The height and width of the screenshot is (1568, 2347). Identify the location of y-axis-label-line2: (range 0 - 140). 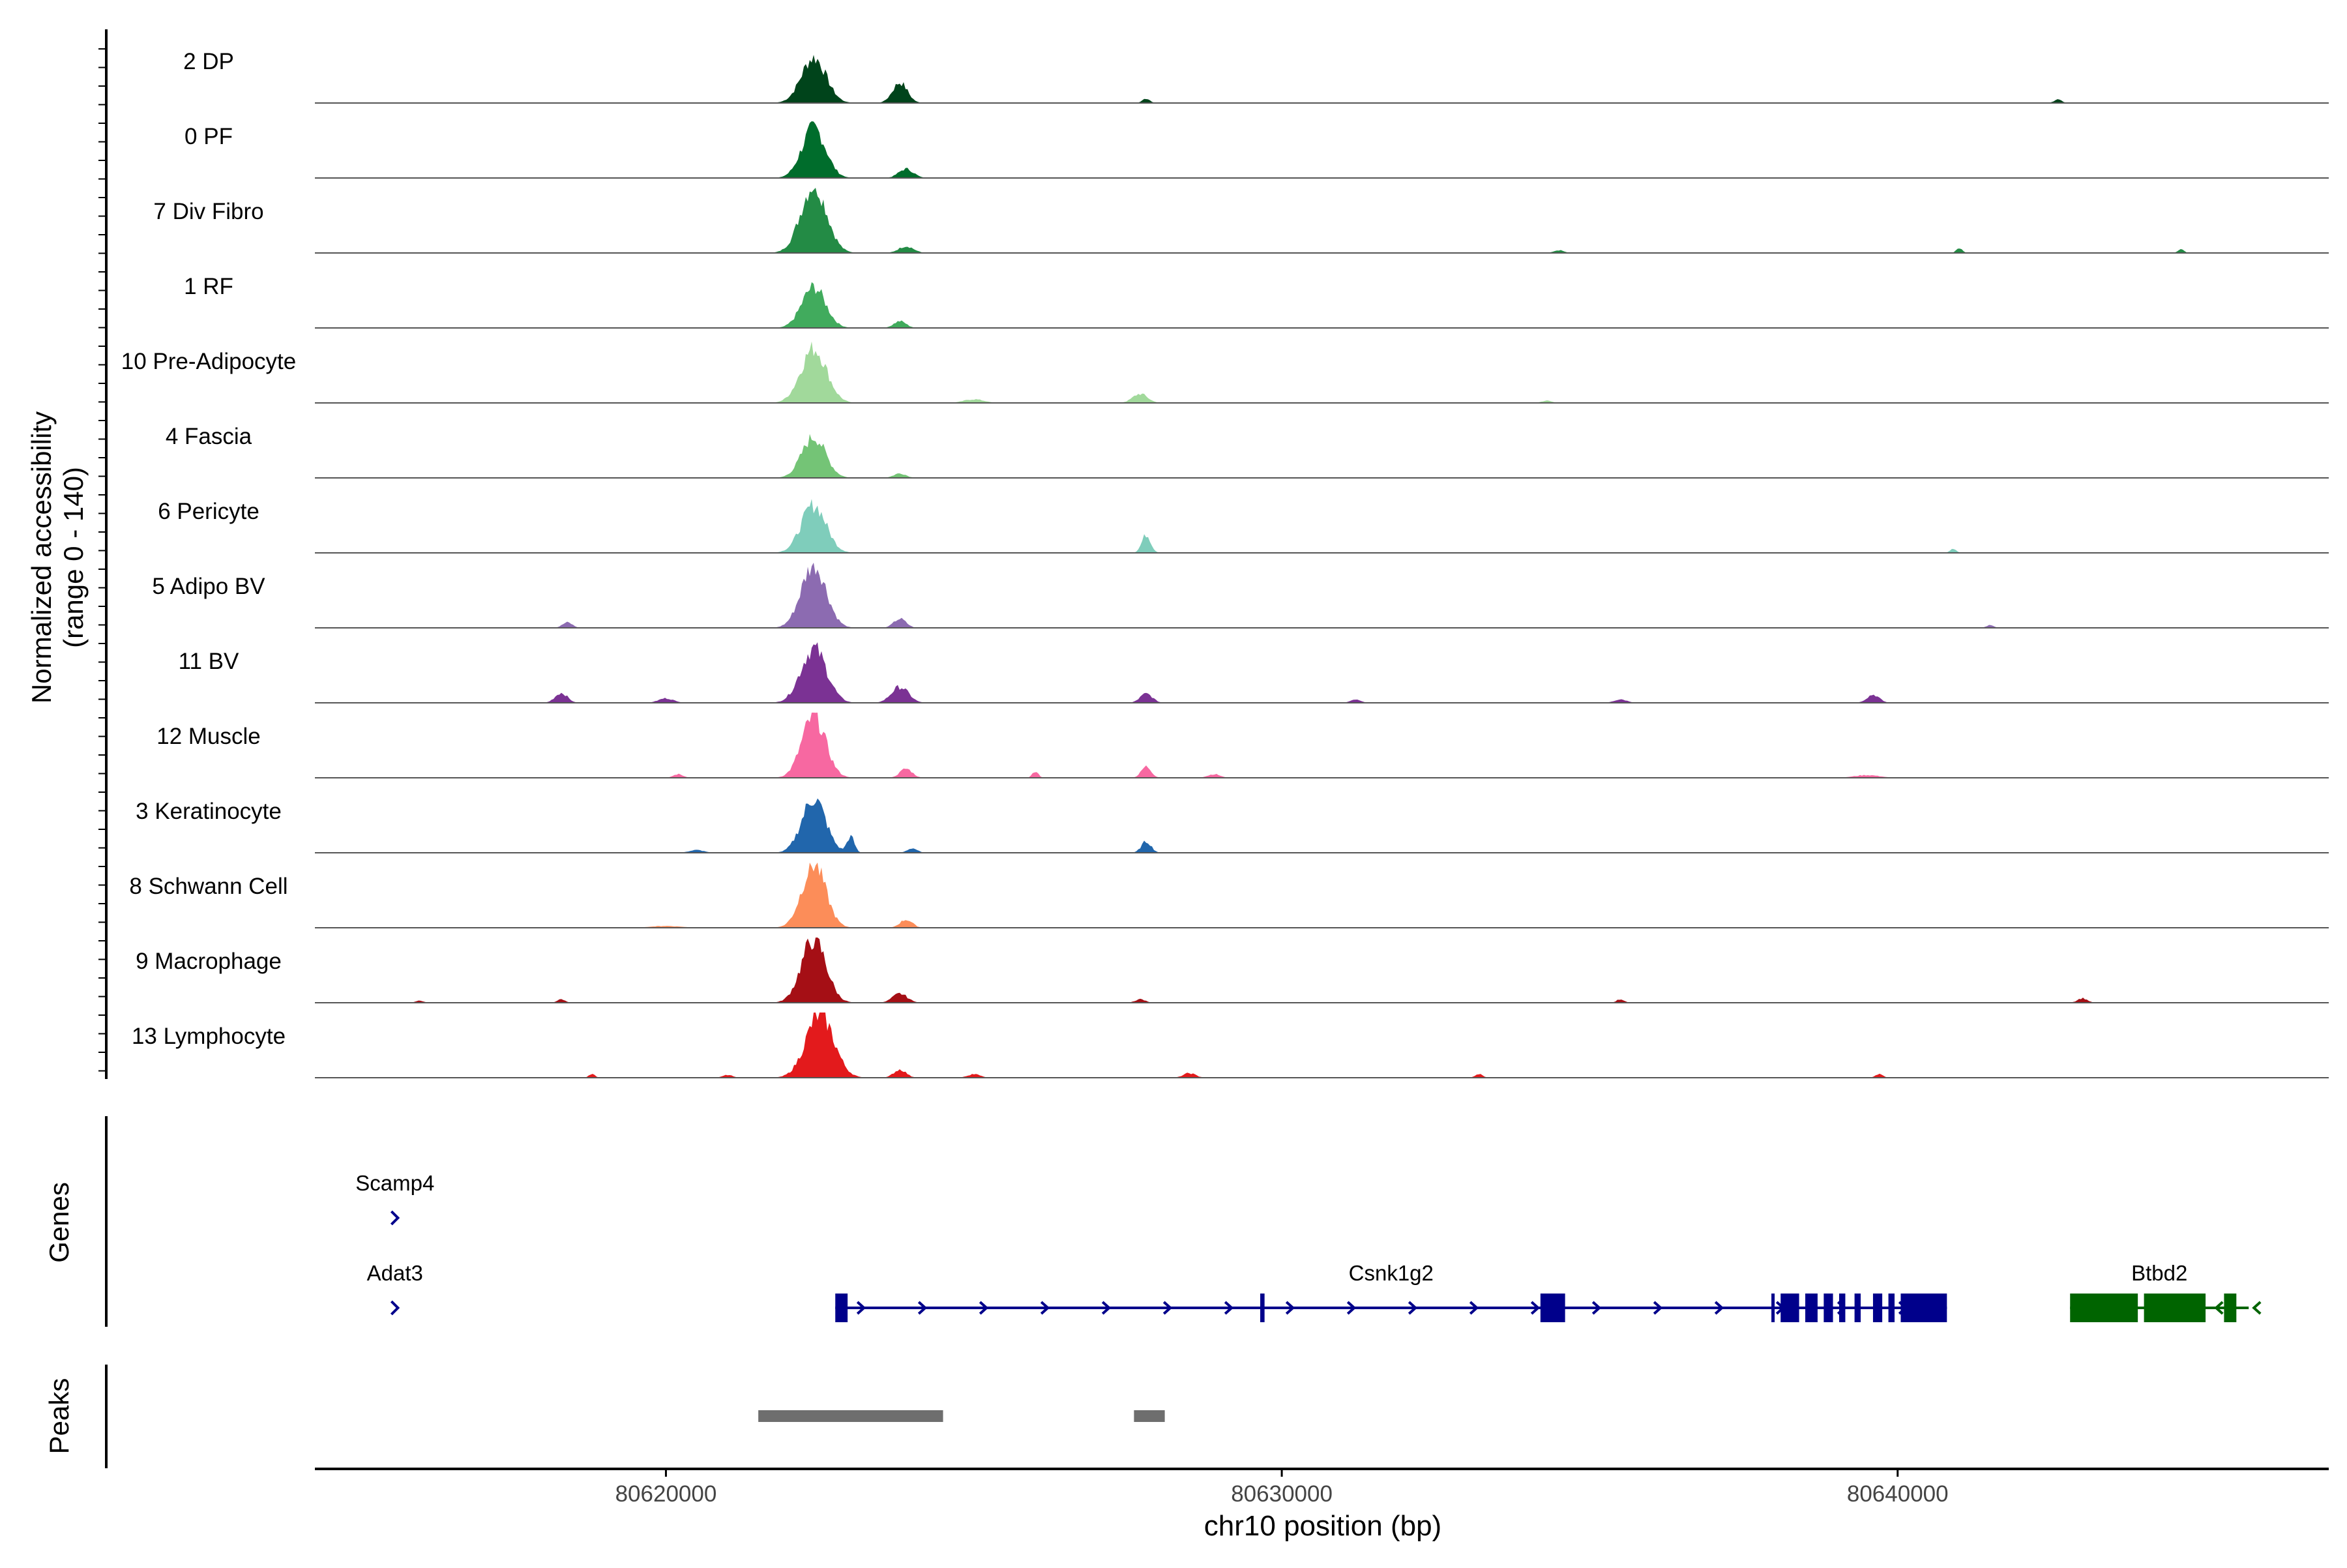
(73, 558).